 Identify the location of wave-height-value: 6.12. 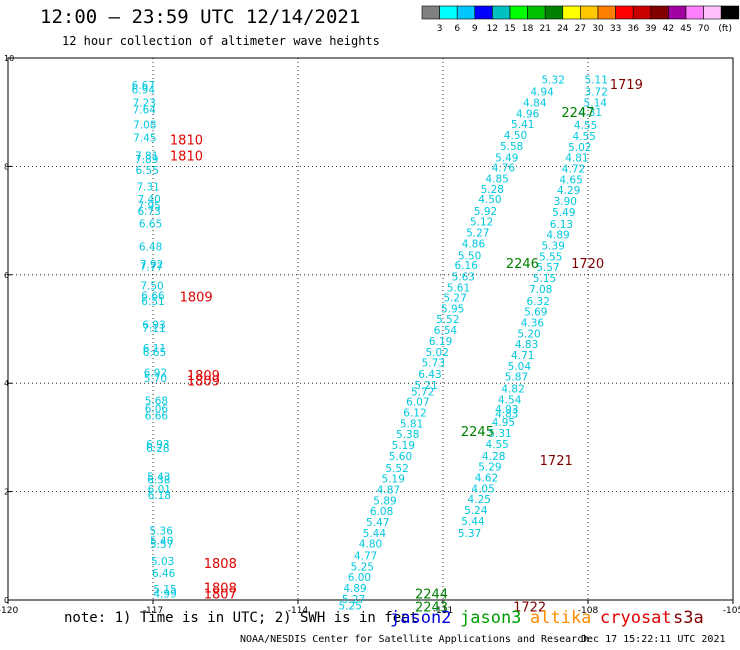
(414, 413).